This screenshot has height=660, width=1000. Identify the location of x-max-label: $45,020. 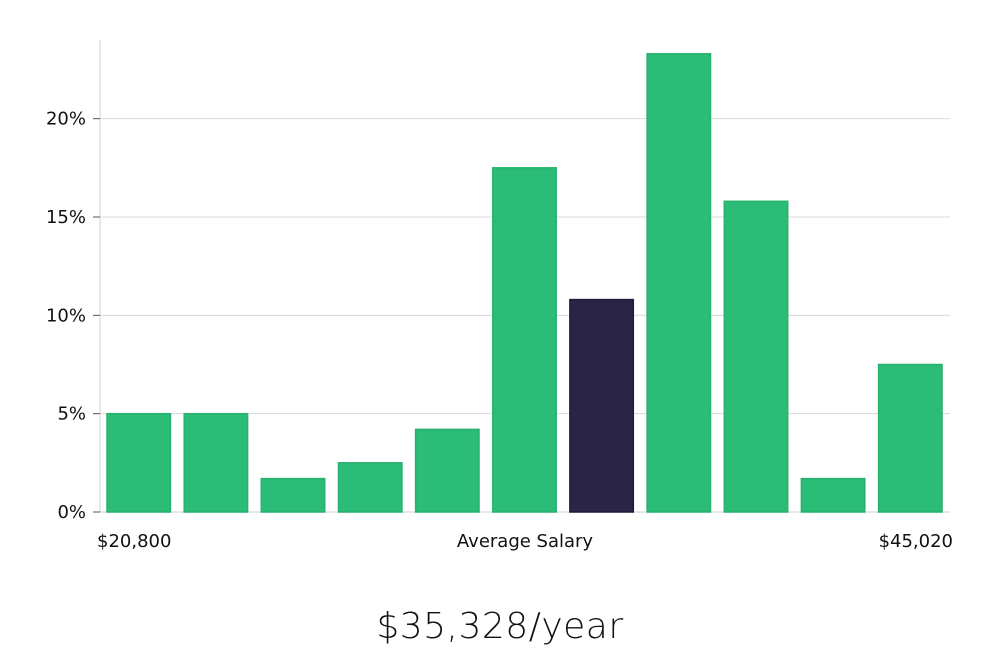
(916, 541).